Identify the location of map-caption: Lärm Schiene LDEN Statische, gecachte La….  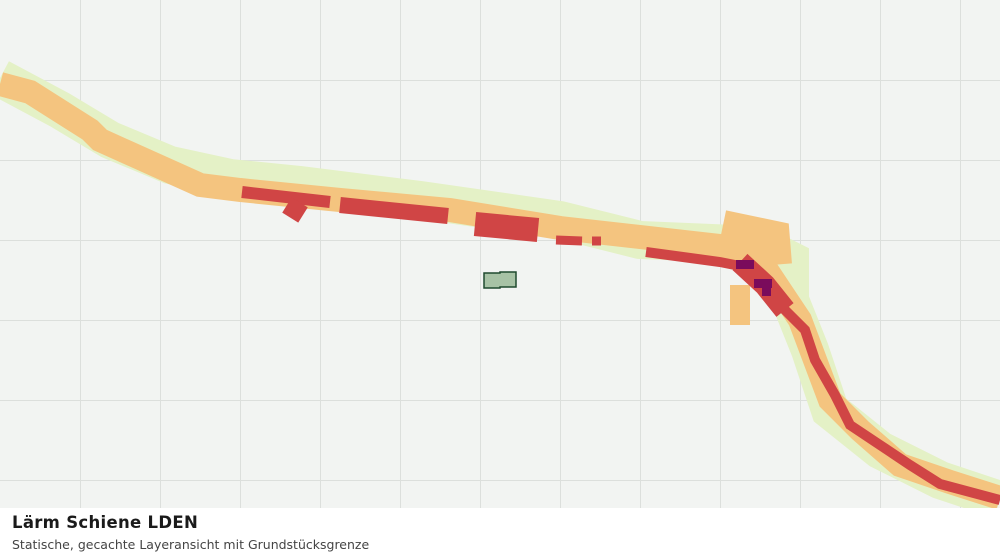
(500, 534).